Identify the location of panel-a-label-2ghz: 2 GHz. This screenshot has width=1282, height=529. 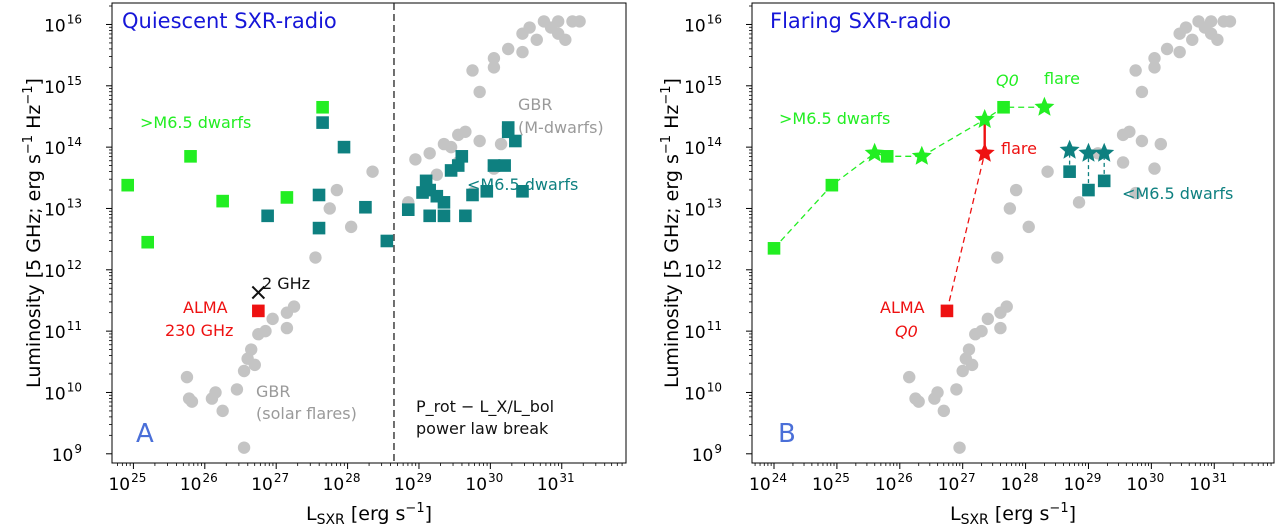
(286, 283).